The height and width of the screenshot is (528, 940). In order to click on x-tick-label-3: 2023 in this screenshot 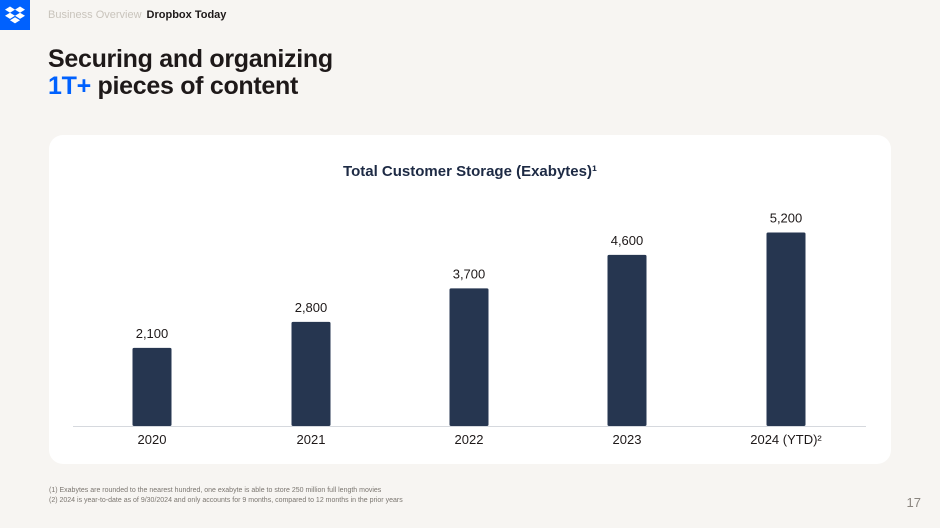, I will do `click(627, 439)`.